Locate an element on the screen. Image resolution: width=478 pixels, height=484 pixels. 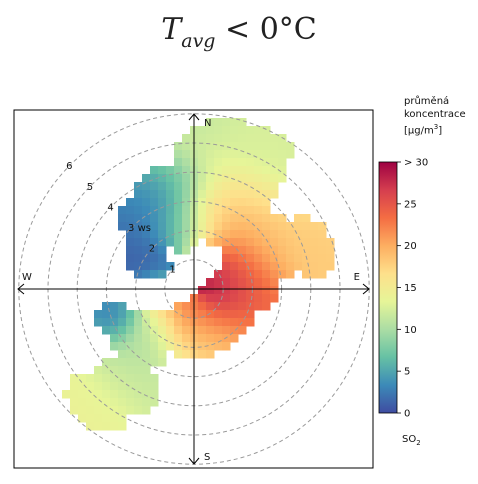
legend-title: průměná koncentrace [µg/m3] is located at coordinates (435, 116).